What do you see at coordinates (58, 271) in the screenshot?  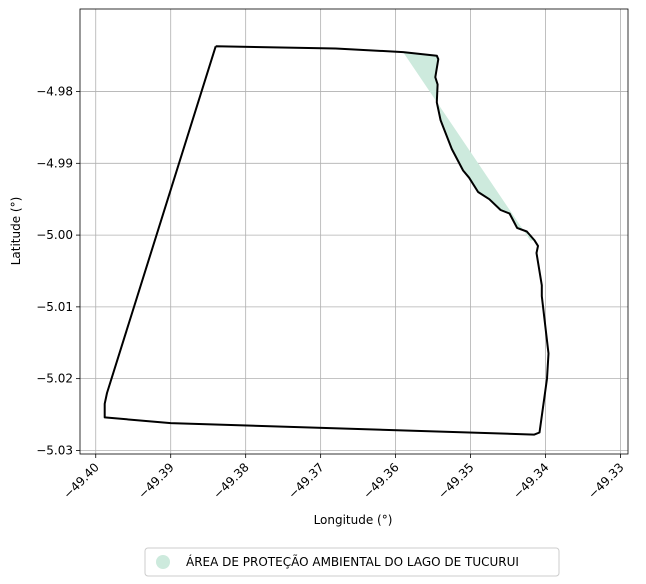 I see `y-axis-ticks: −4.98 −4.99 −5.00 −5.01 −5.02 −5.03` at bounding box center [58, 271].